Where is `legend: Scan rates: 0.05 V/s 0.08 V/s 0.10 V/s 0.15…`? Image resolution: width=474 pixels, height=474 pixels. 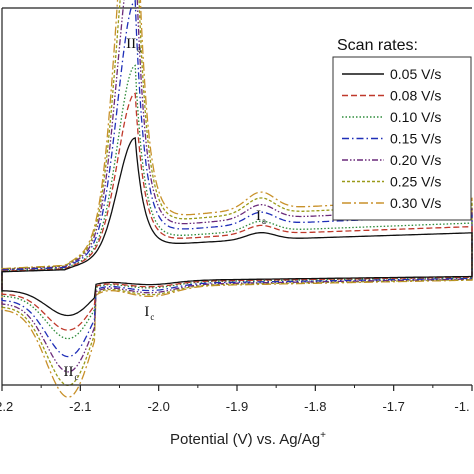
legend: Scan rates: 0.05 V/s 0.08 V/s 0.10 V/s 0.15… is located at coordinates (402, 129).